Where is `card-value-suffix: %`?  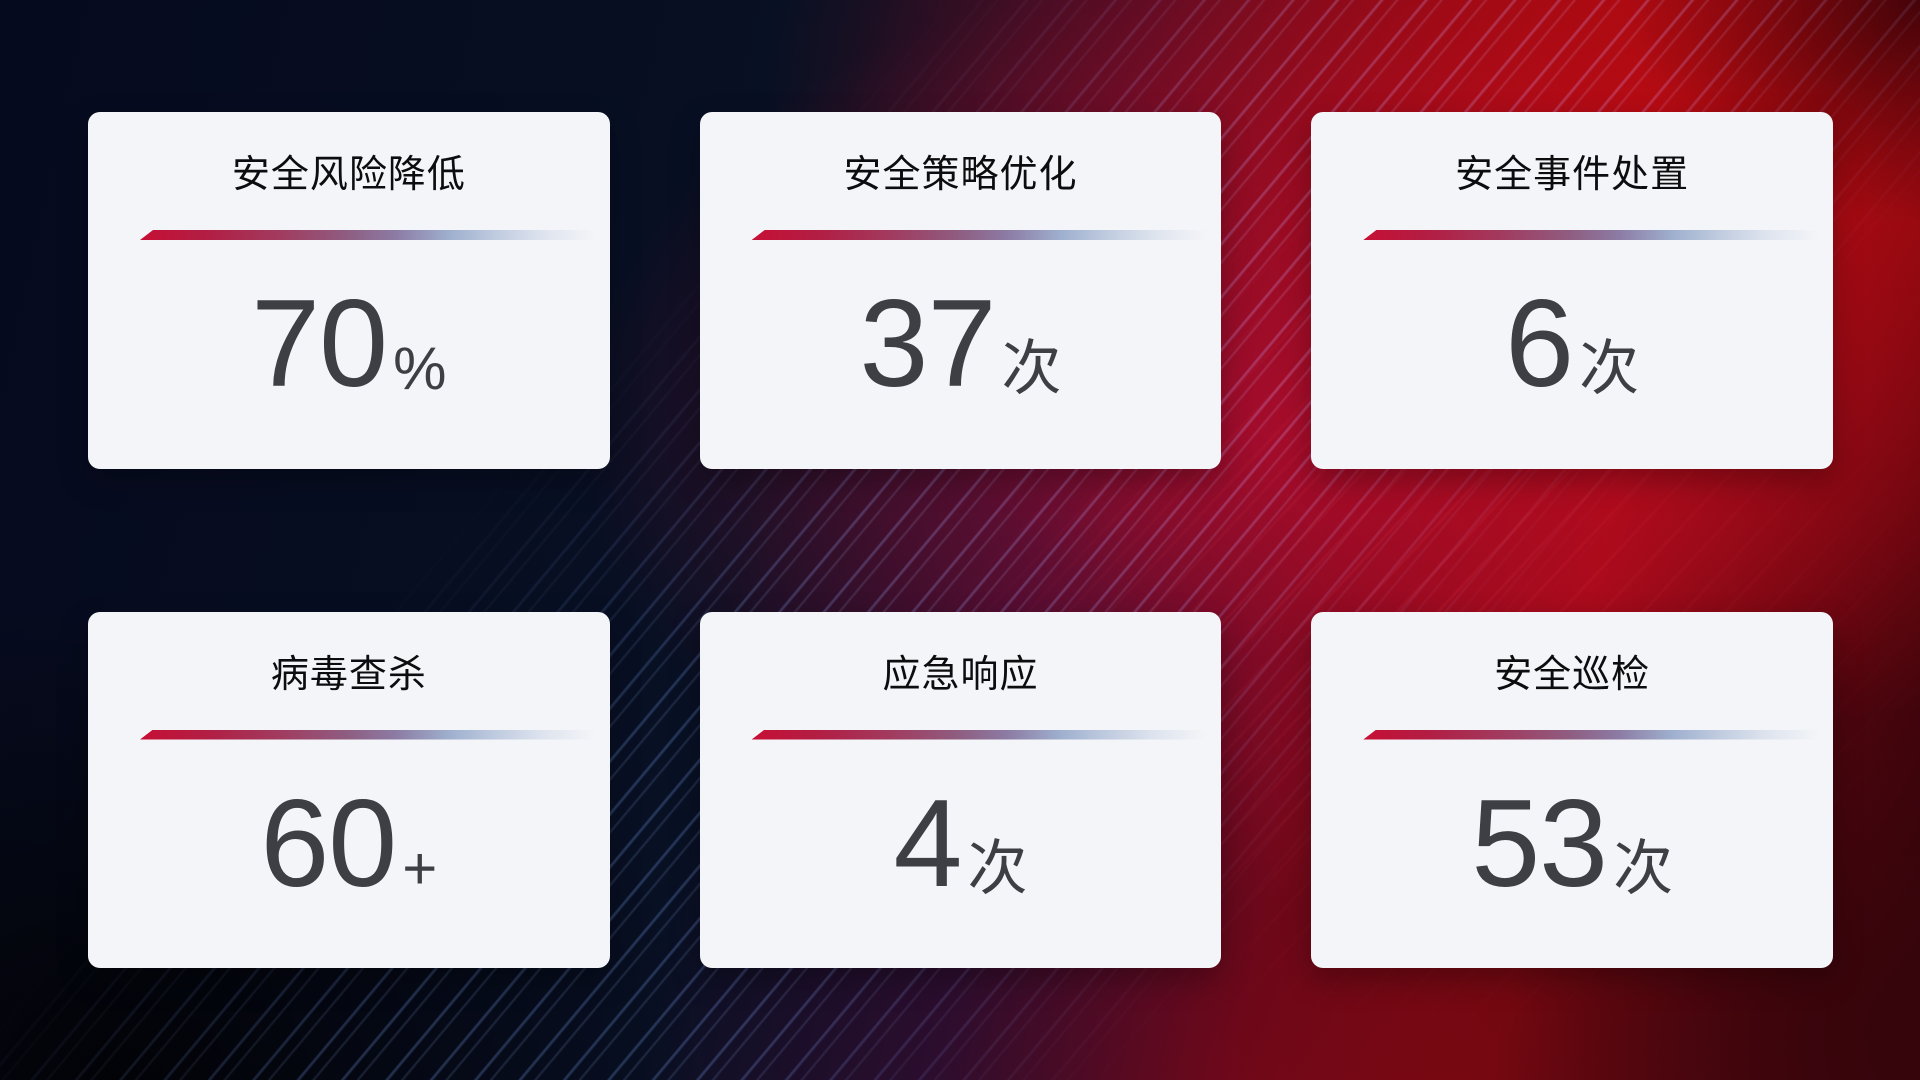
card-value-suffix: % is located at coordinates (420, 368).